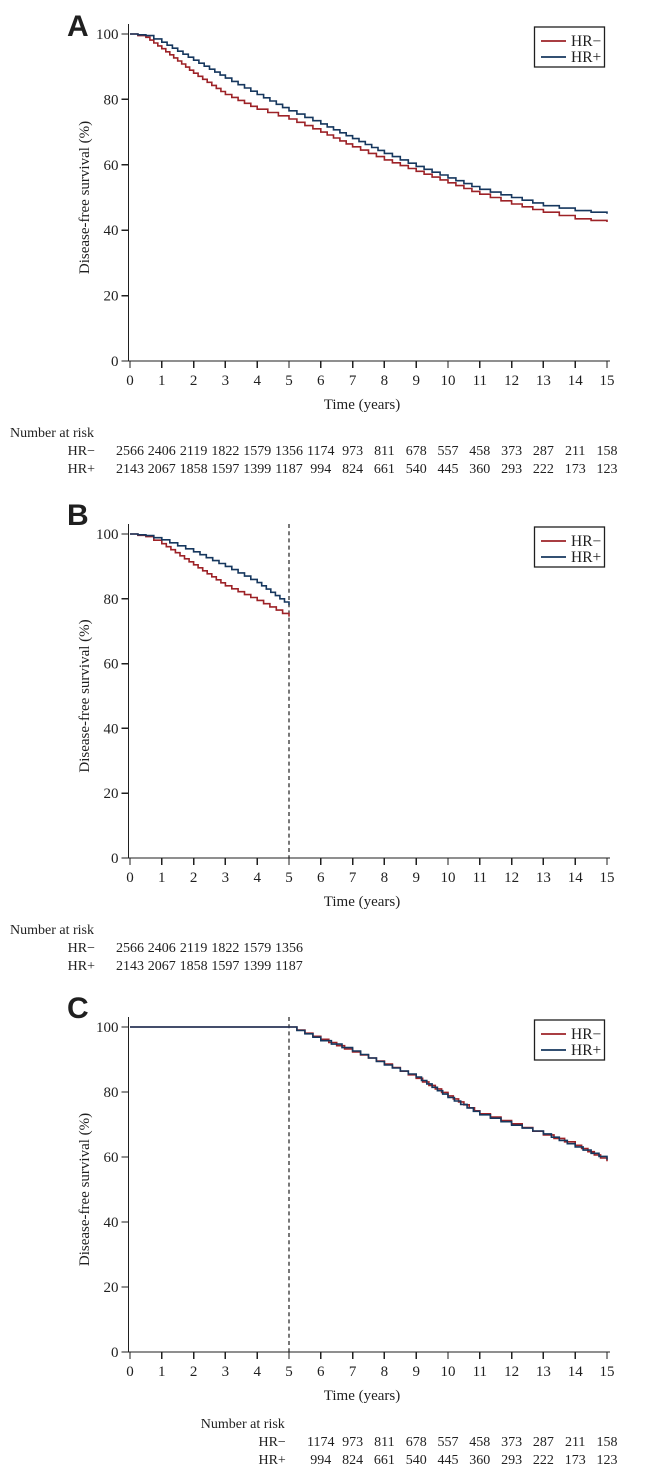 This screenshot has height=1473, width=671. I want to click on panel-letter-a: A, so click(78, 26).